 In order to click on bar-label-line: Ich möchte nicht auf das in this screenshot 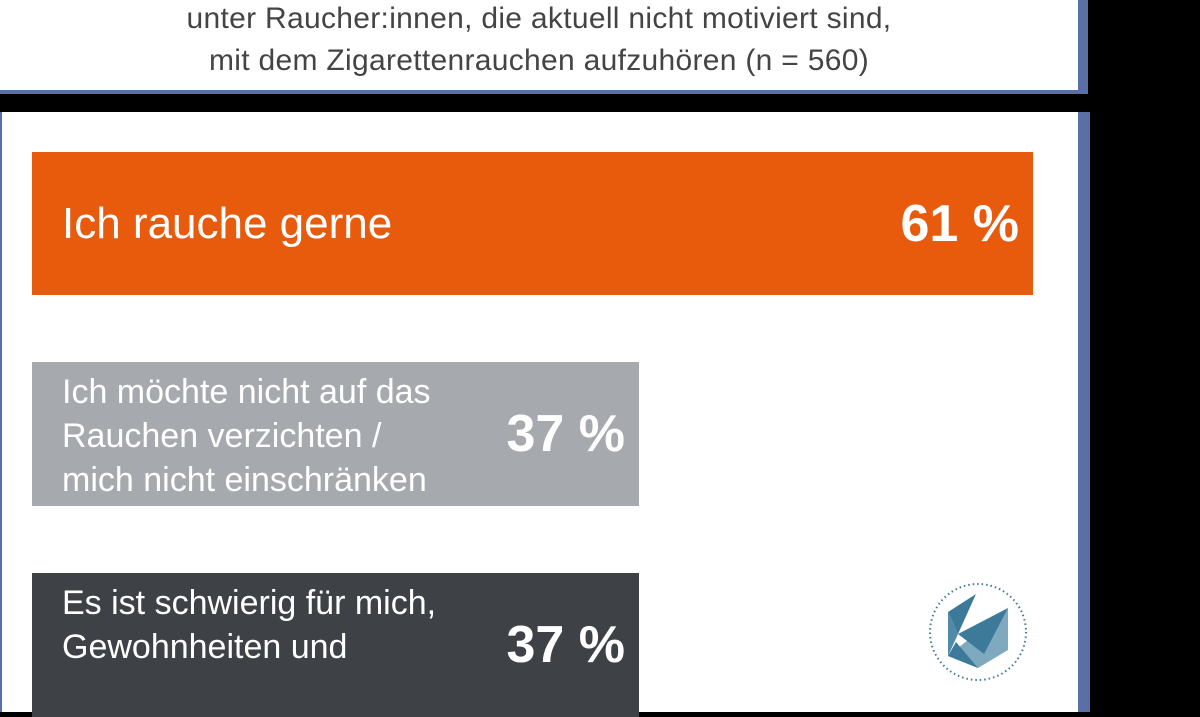, I will do `click(246, 392)`.